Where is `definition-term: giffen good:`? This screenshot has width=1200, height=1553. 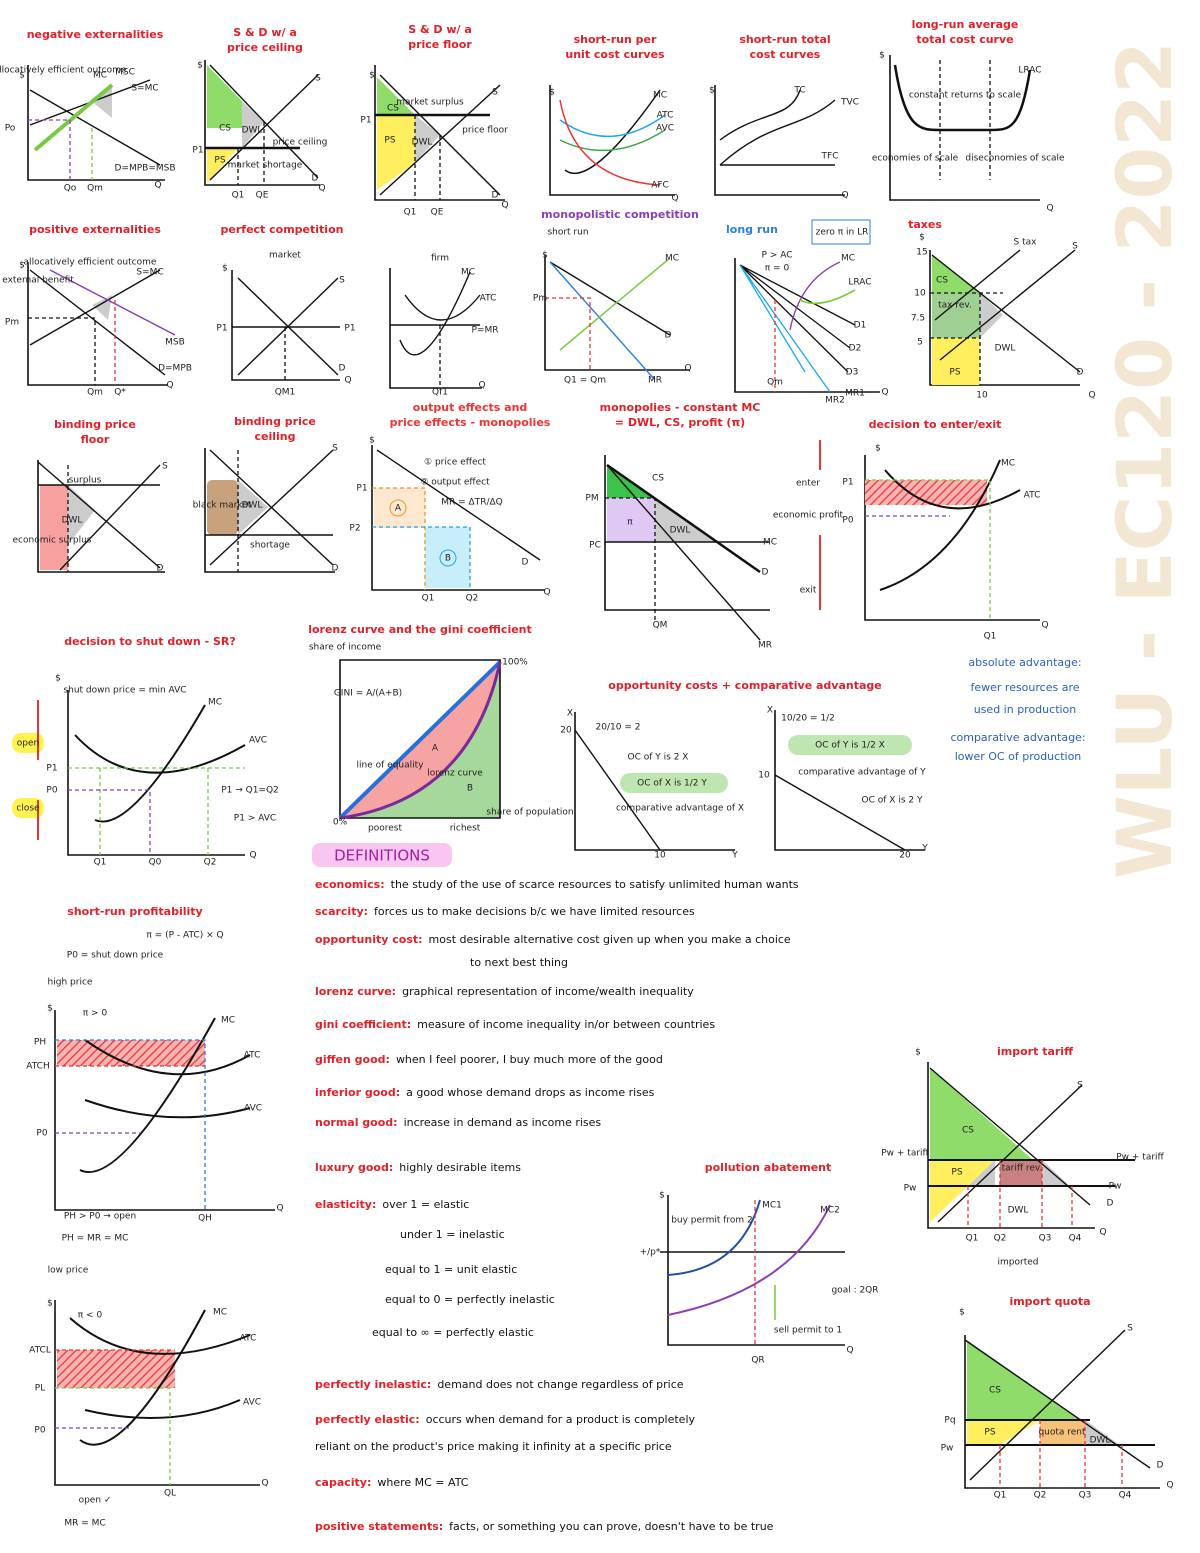
definition-term: giffen good: is located at coordinates (352, 1059).